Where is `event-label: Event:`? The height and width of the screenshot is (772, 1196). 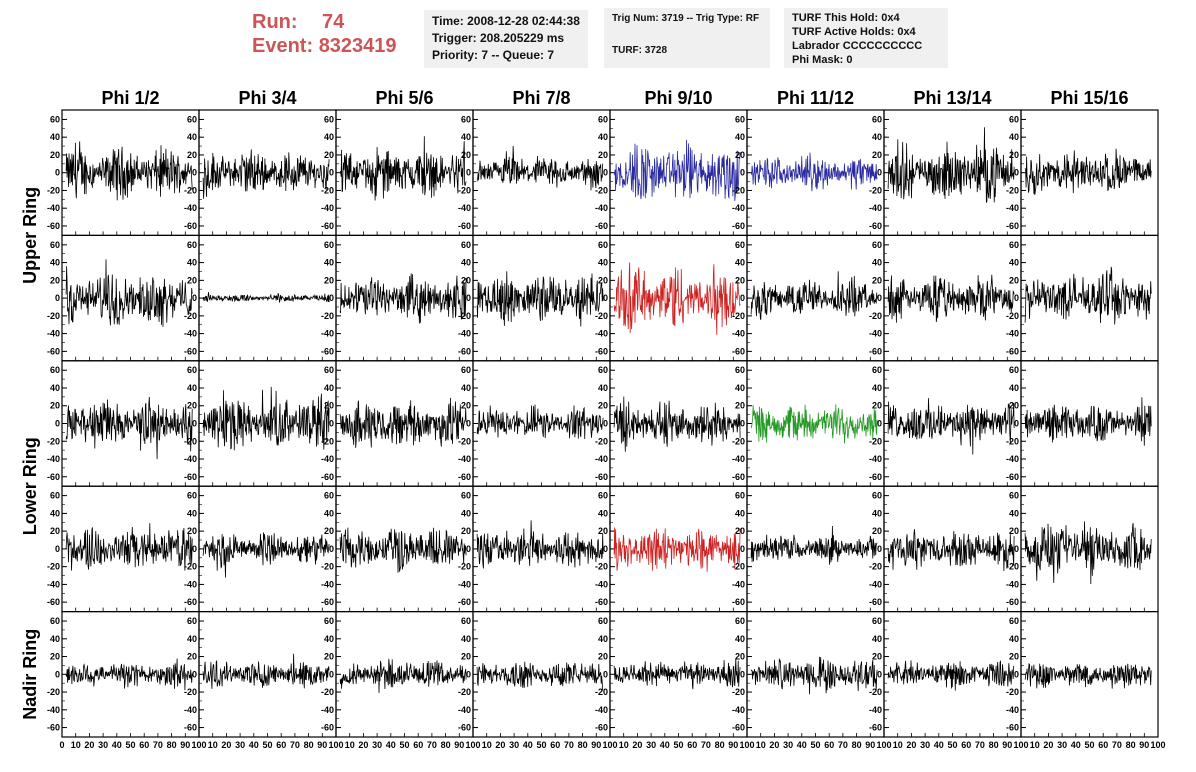
event-label: Event: is located at coordinates (283, 46).